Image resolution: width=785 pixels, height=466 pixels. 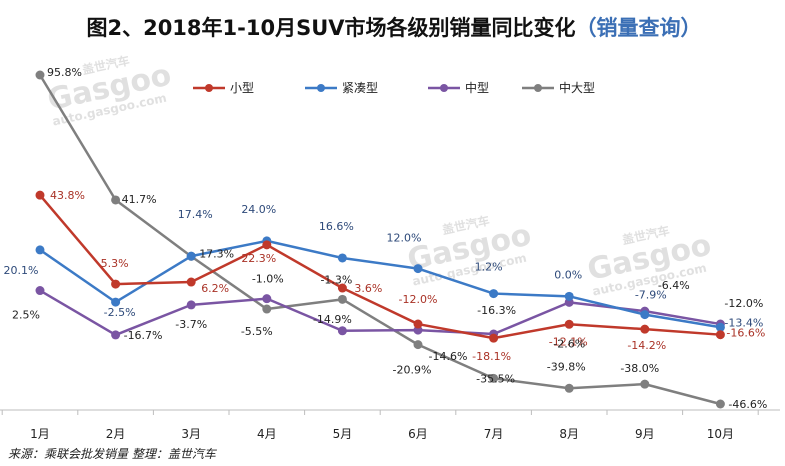 What do you see at coordinates (64, 72) in the screenshot?
I see `data-label: 95.8%` at bounding box center [64, 72].